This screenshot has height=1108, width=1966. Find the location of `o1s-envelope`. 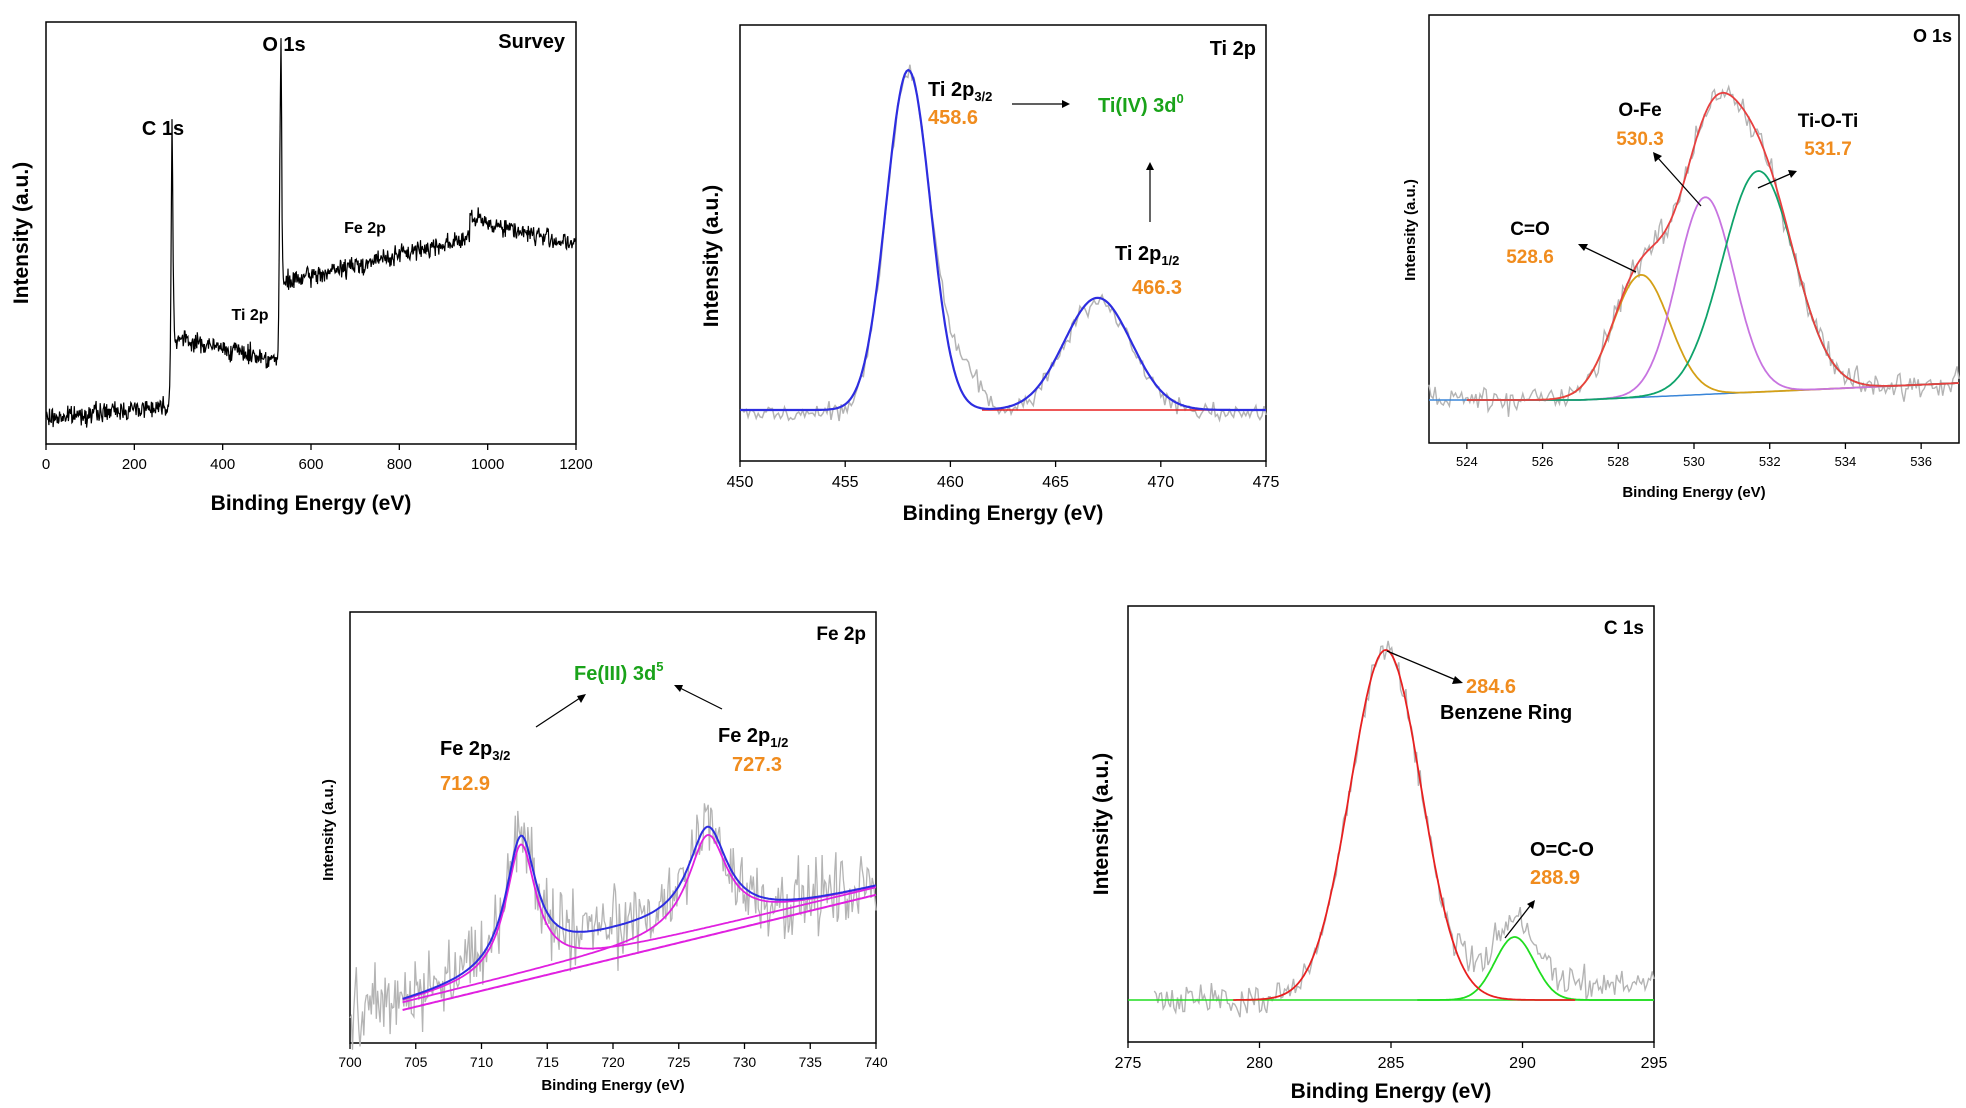

o1s-envelope is located at coordinates (1713, 246).